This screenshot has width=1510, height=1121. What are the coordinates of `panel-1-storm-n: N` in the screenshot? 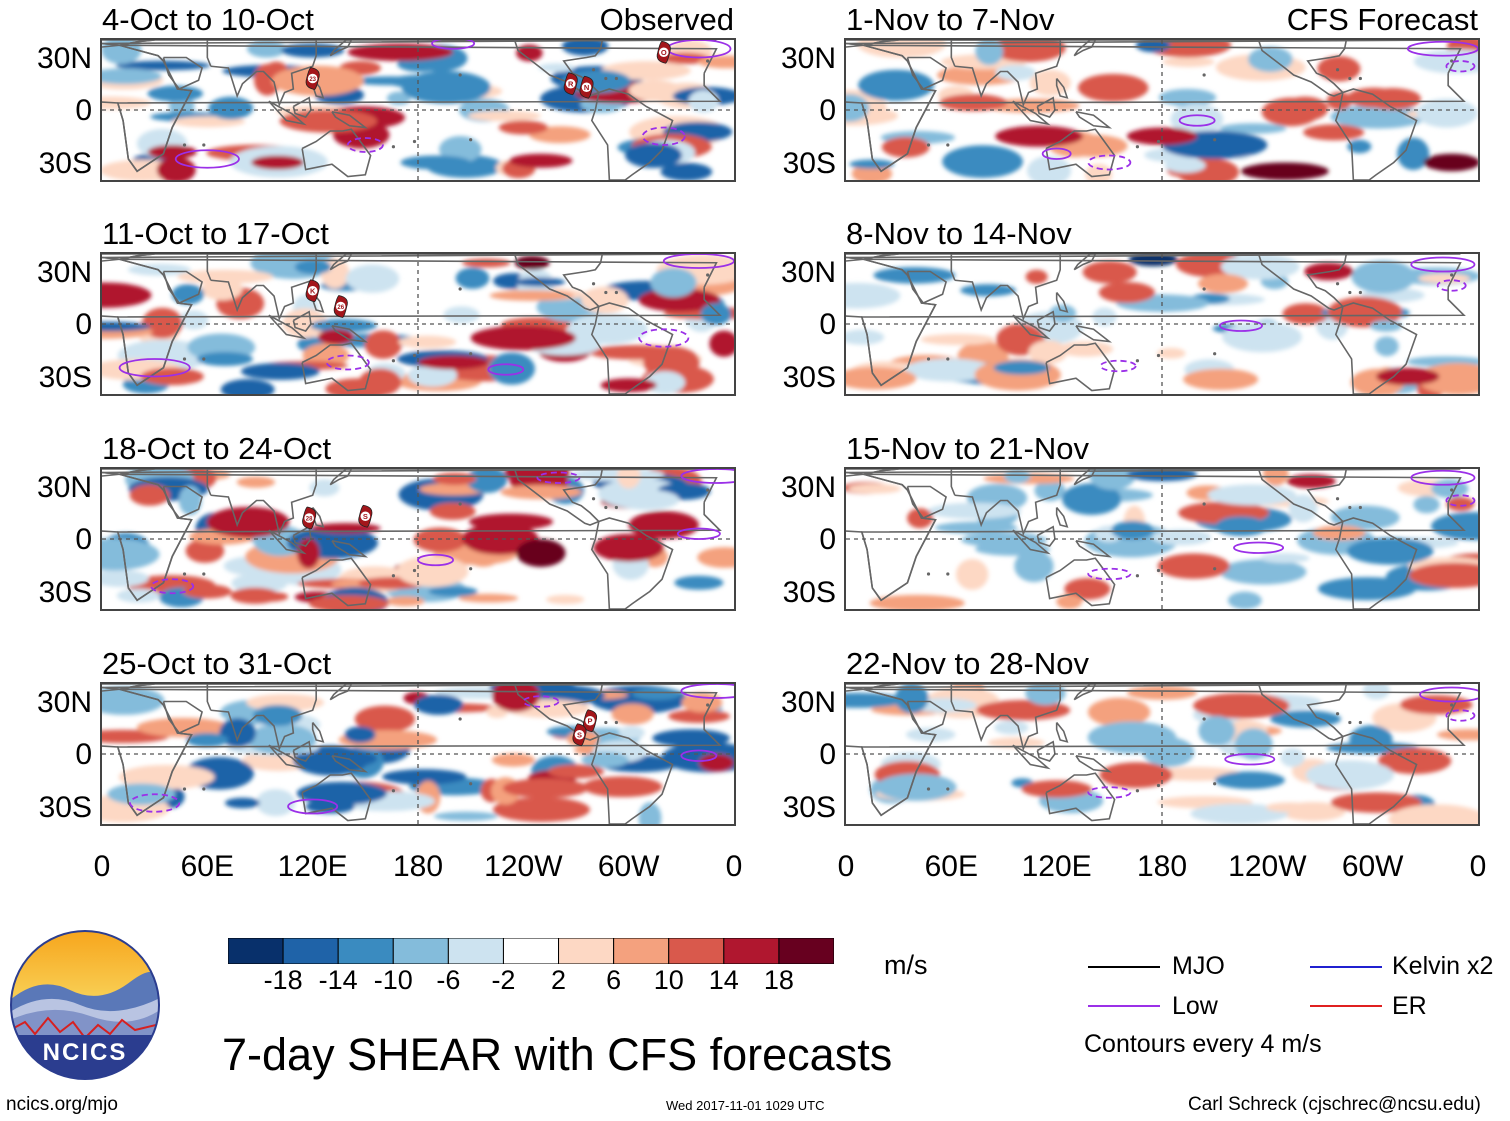 It's located at (586, 87).